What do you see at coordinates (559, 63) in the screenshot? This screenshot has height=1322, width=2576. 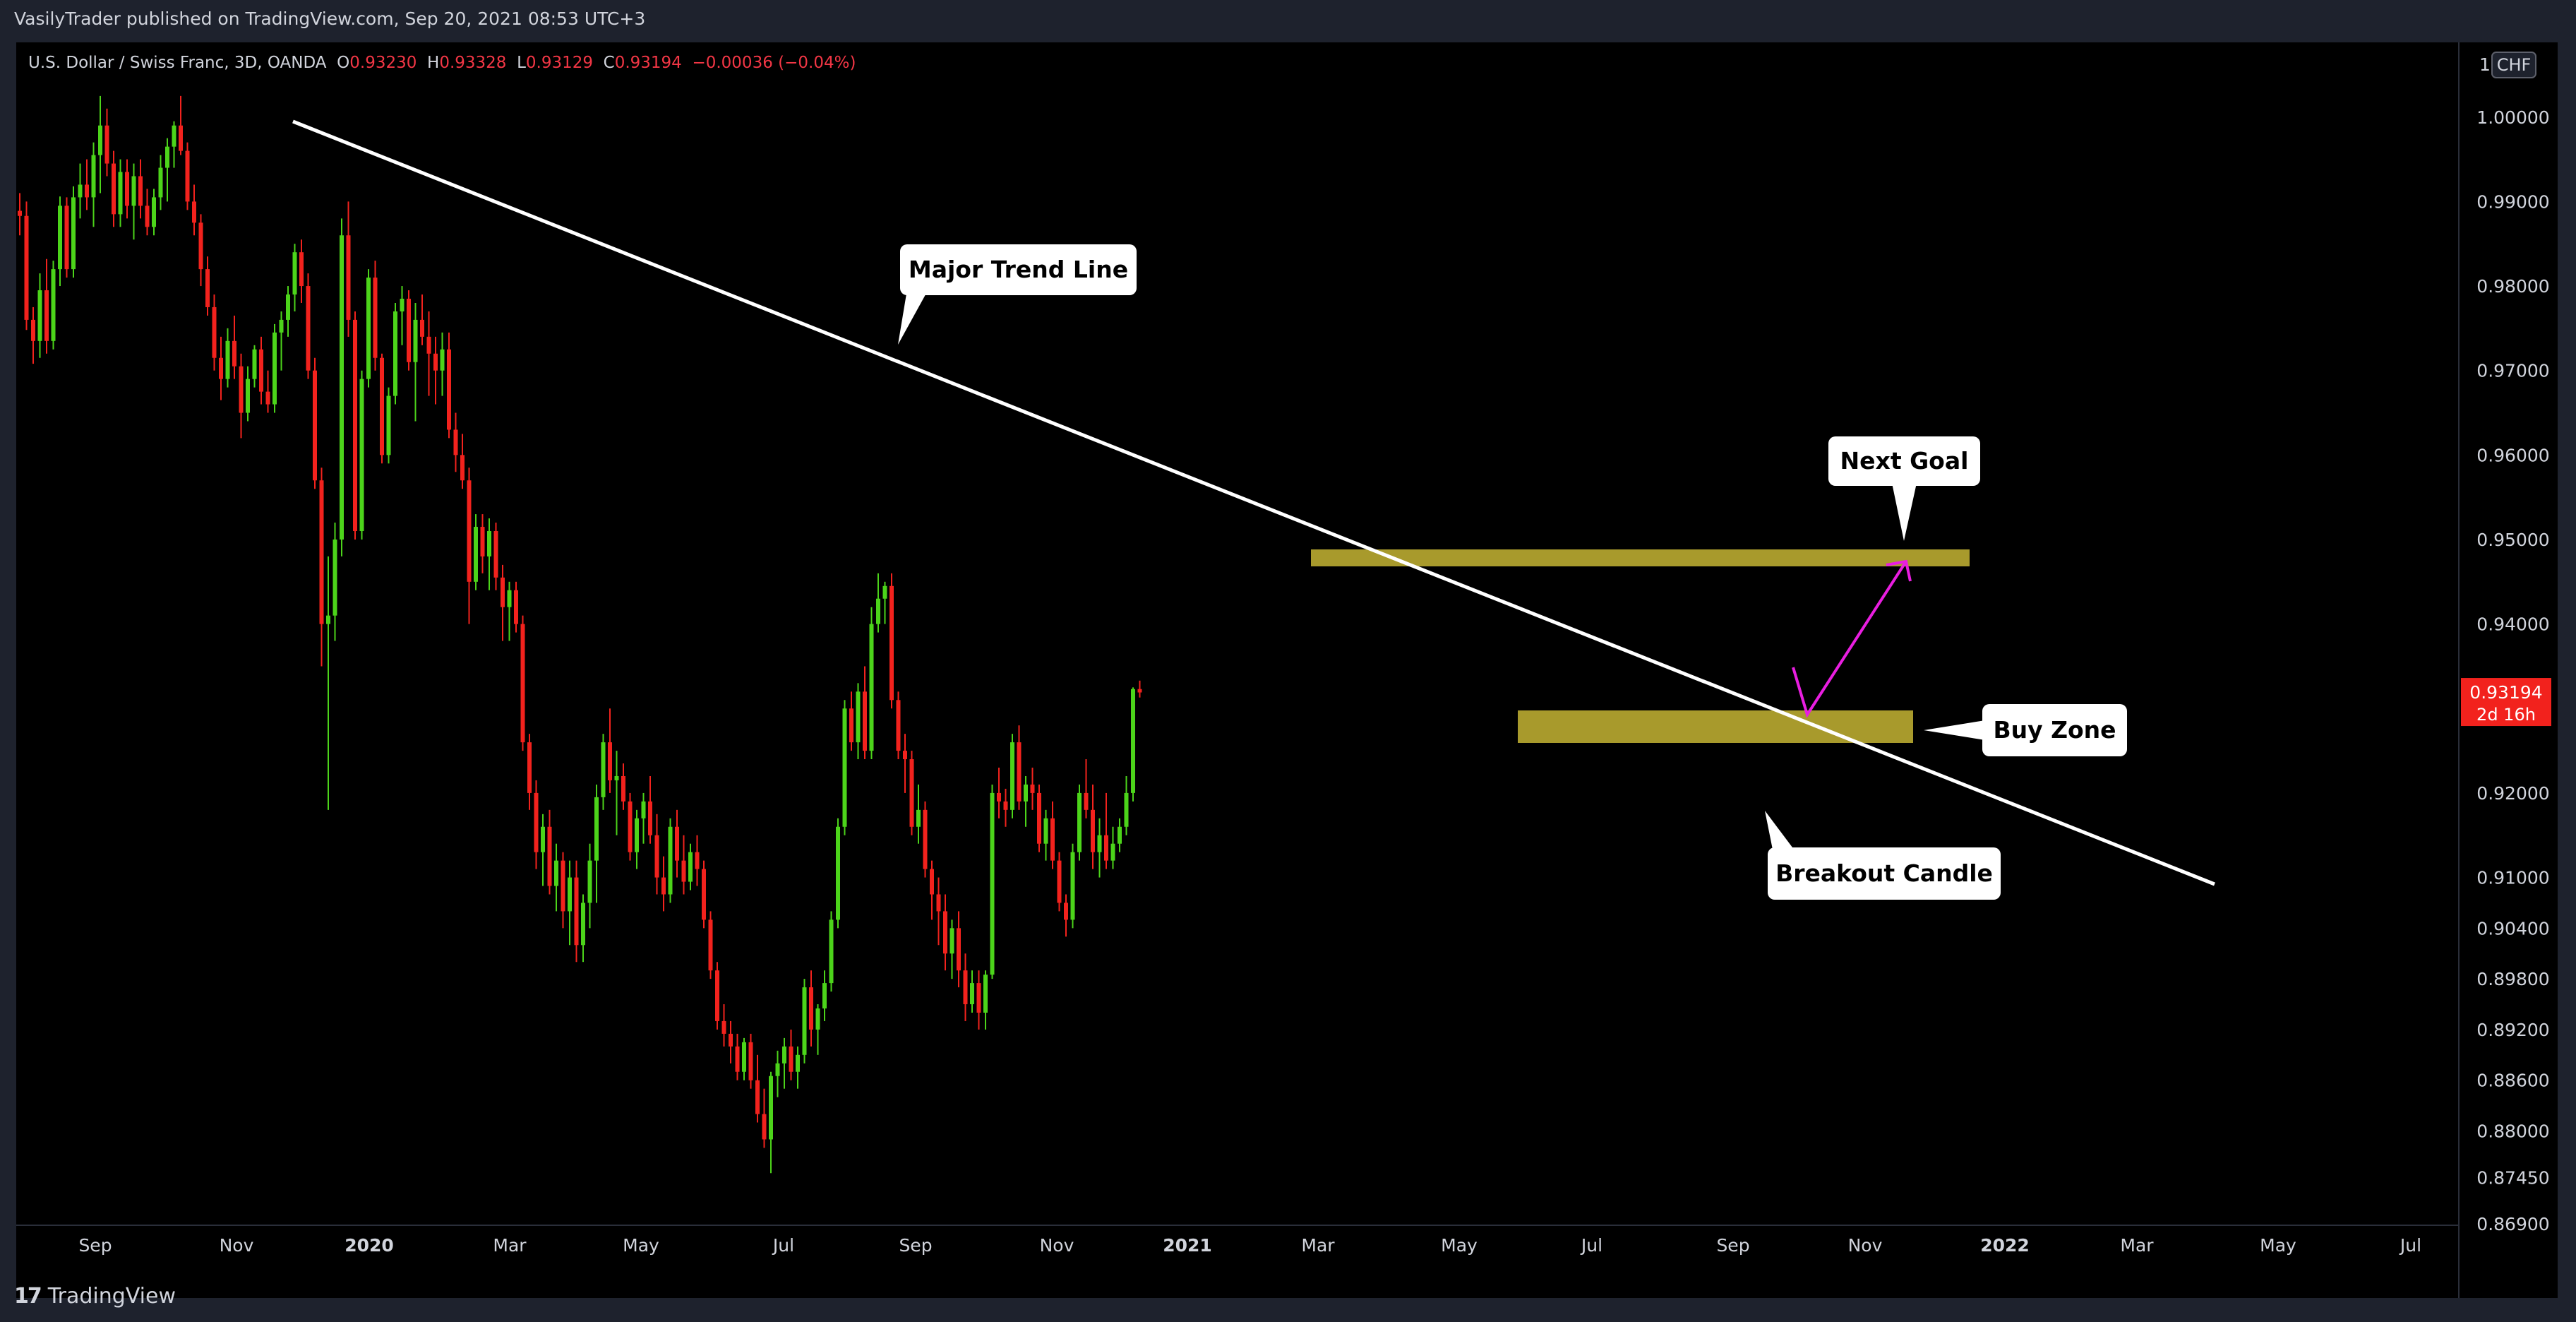 I see `legend-low-value: 0.93129` at bounding box center [559, 63].